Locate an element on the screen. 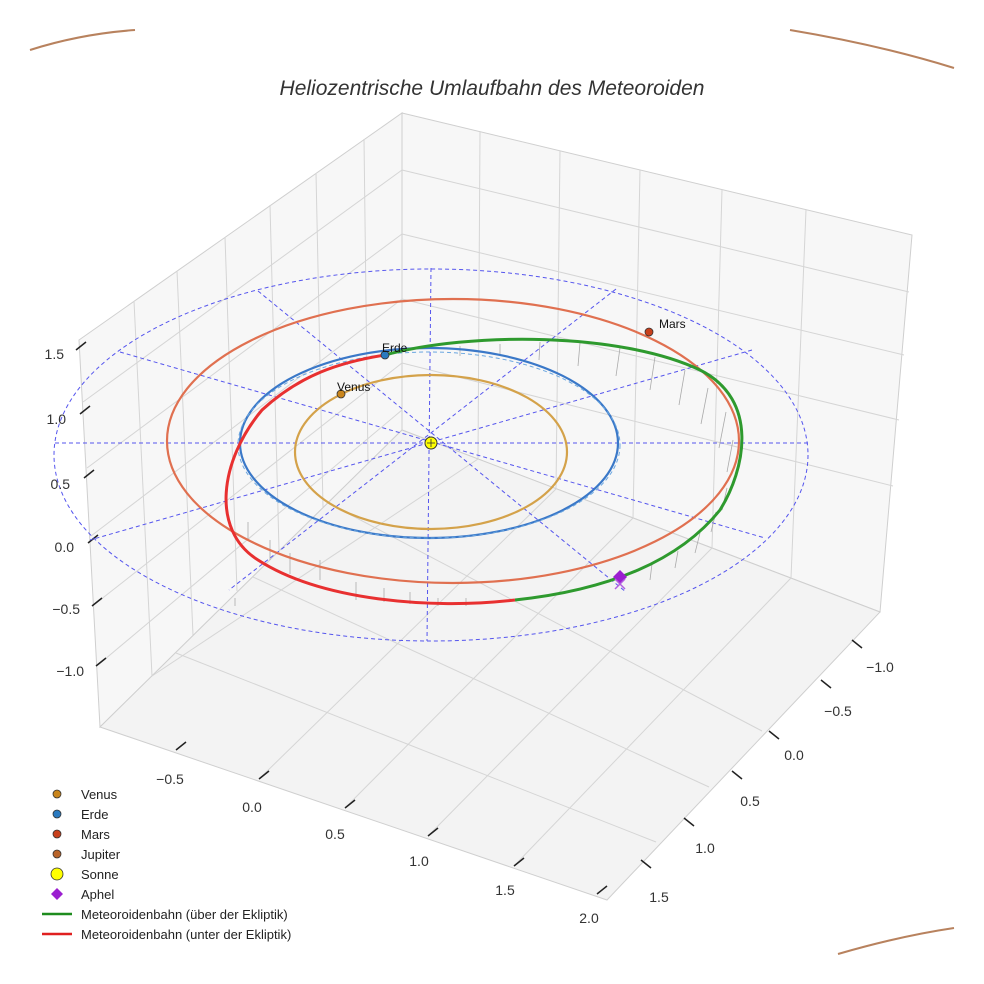  earth-orbit-dashed is located at coordinates (429, 445).